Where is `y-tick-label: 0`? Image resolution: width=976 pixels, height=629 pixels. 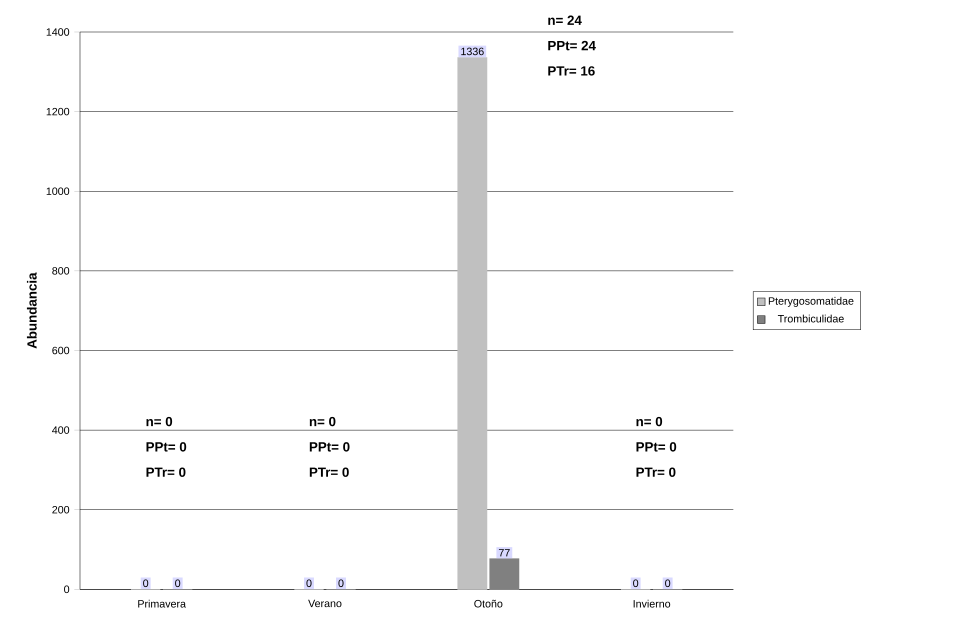 y-tick-label: 0 is located at coordinates (67, 589).